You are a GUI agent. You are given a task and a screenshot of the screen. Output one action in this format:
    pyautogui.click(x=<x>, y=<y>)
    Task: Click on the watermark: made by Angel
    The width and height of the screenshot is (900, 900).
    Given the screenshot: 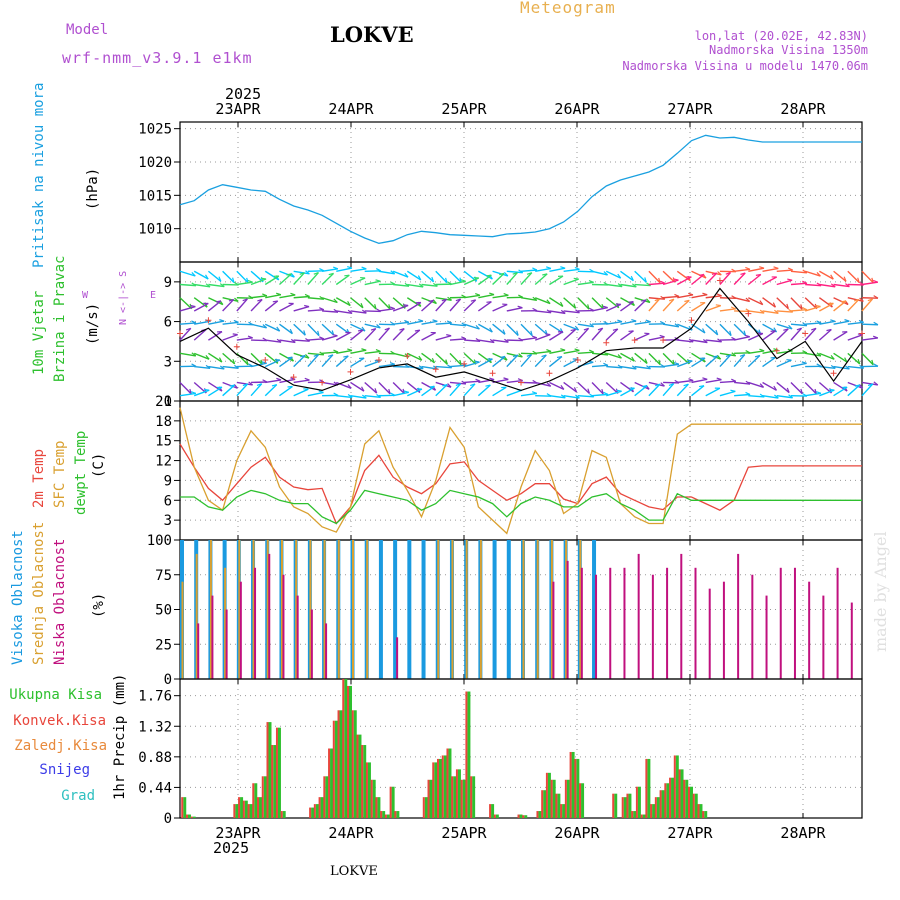 What is the action you would take?
    pyautogui.click(x=880, y=591)
    